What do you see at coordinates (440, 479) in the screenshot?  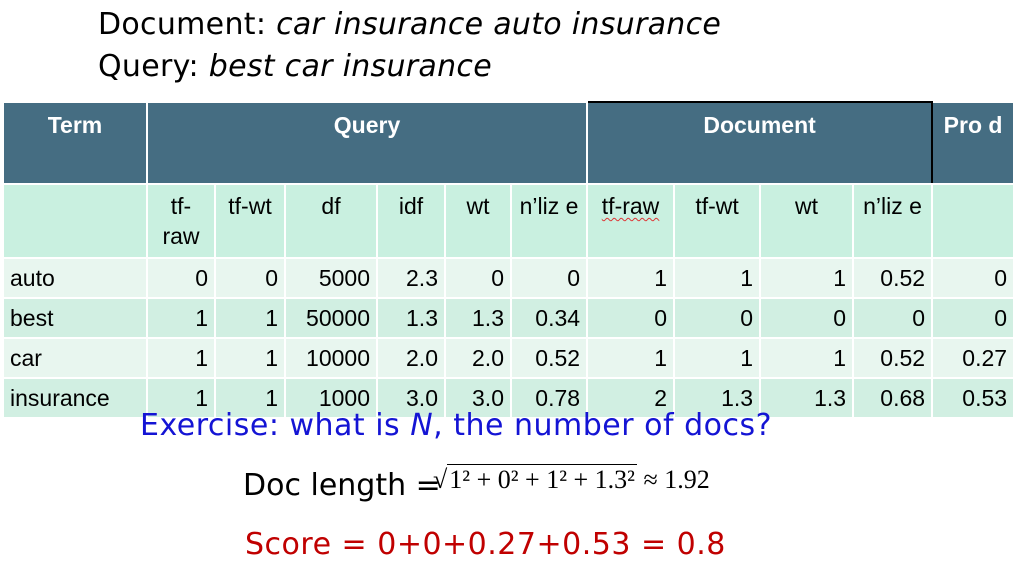 I see `sqrt-symbol: √` at bounding box center [440, 479].